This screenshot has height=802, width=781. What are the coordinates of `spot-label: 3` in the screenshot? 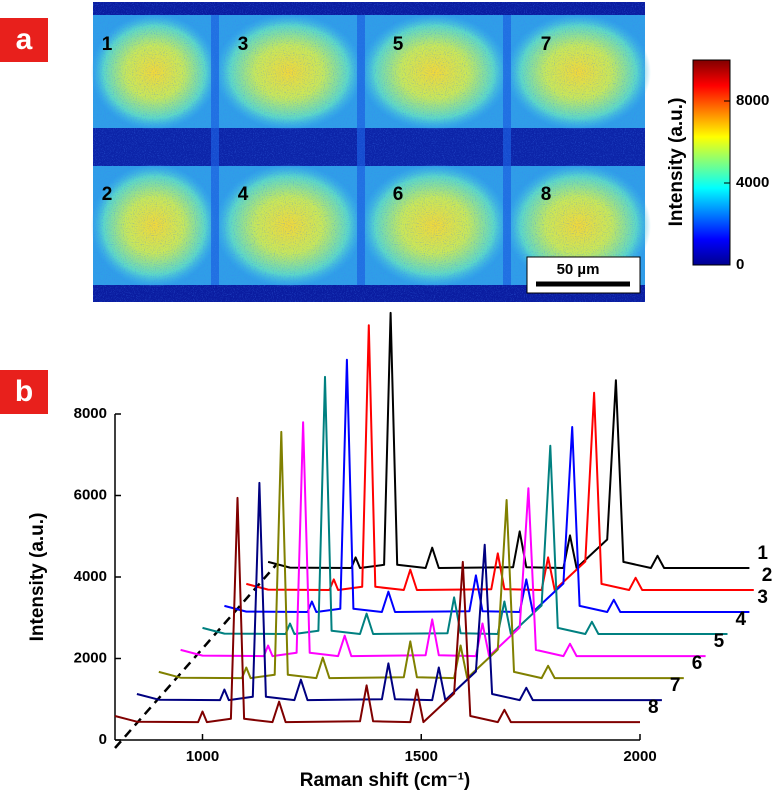 It's located at (243, 44).